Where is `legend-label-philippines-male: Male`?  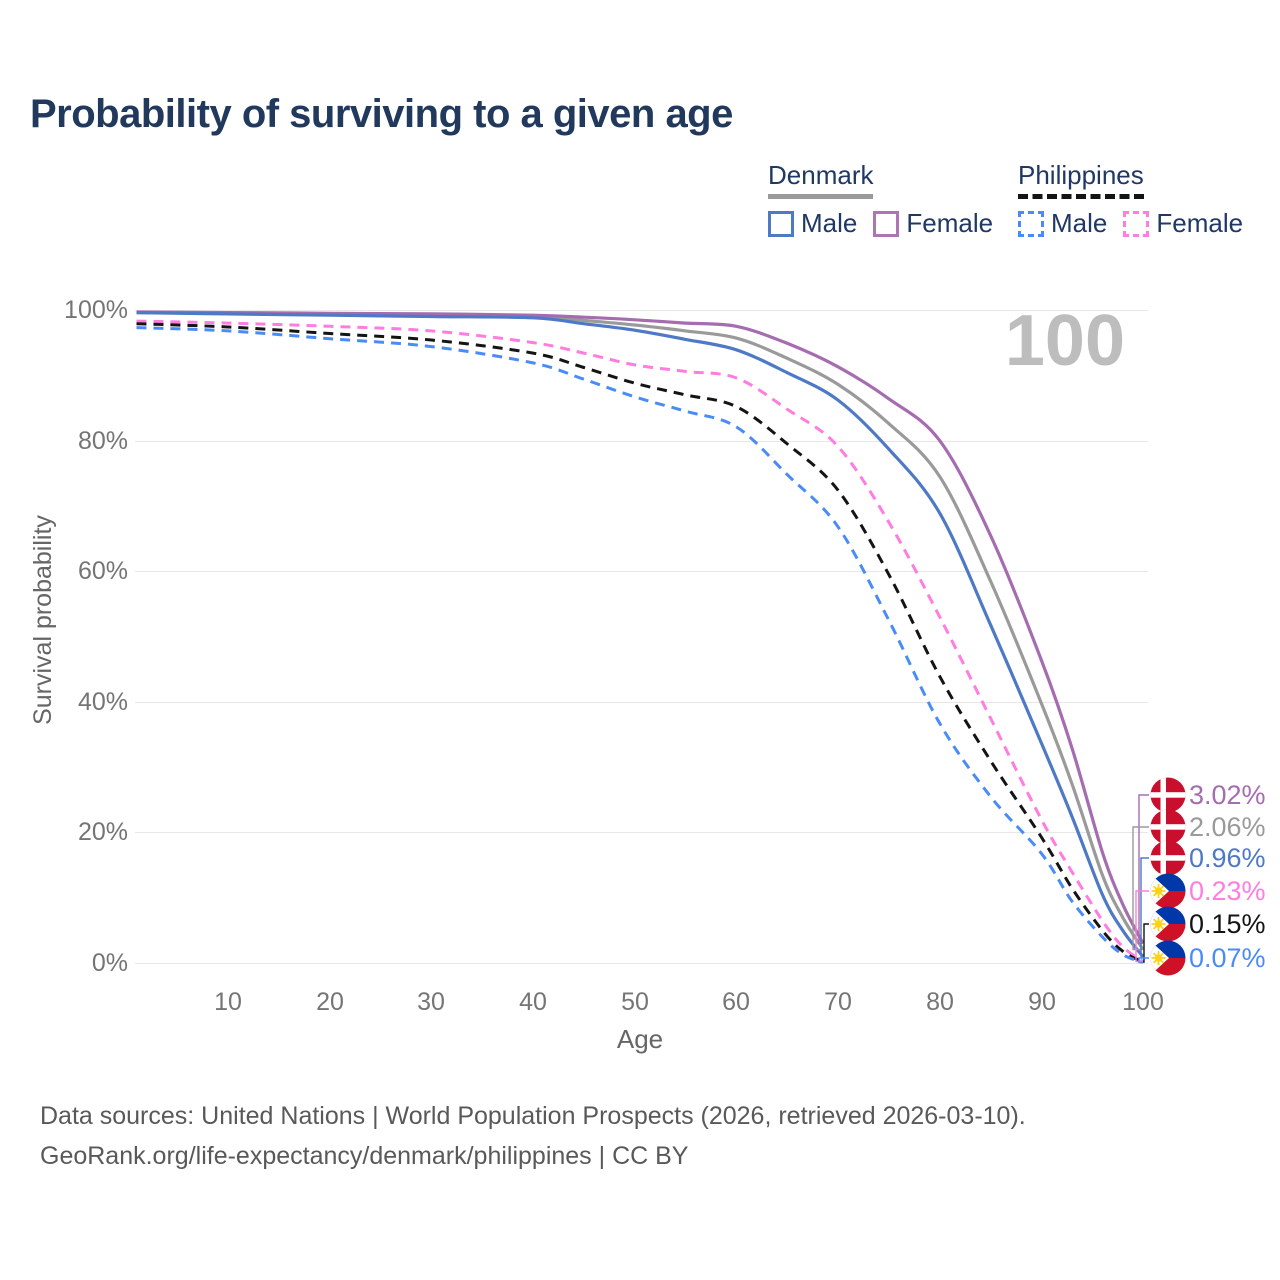 legend-label-philippines-male: Male is located at coordinates (1079, 223).